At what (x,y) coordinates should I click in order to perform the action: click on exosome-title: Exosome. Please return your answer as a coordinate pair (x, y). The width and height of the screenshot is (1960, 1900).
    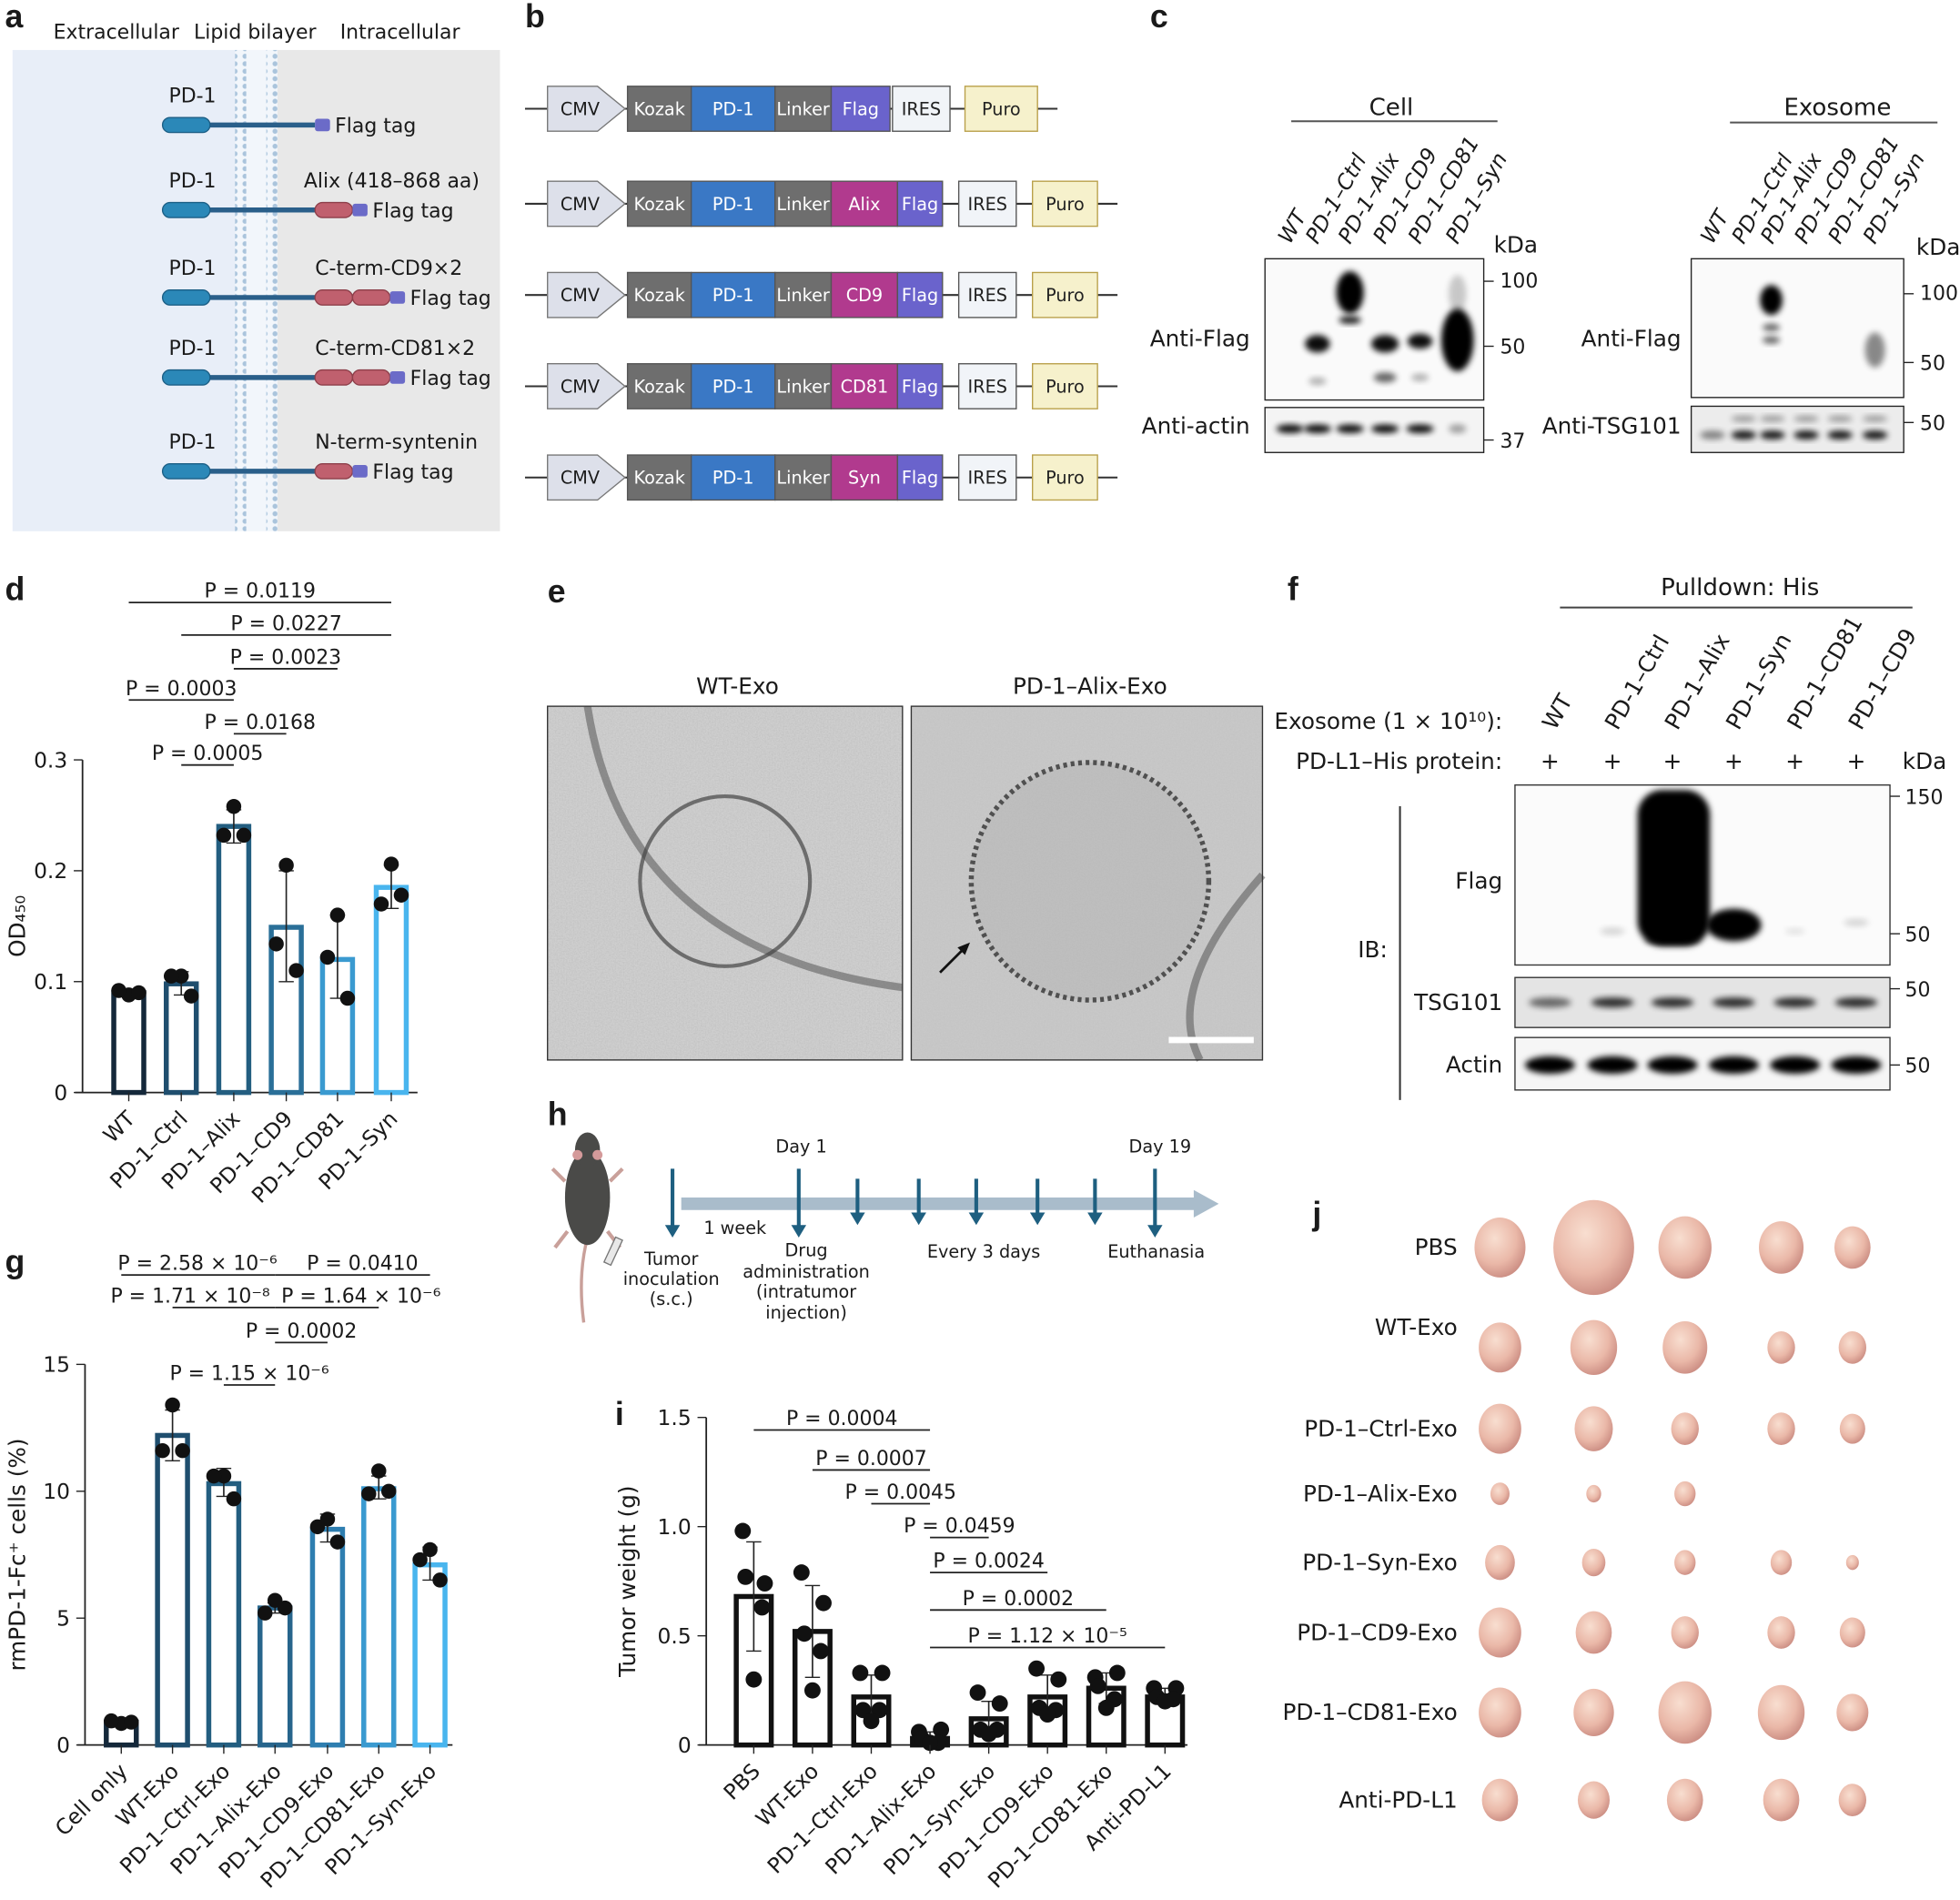
    Looking at the image, I should click on (1837, 107).